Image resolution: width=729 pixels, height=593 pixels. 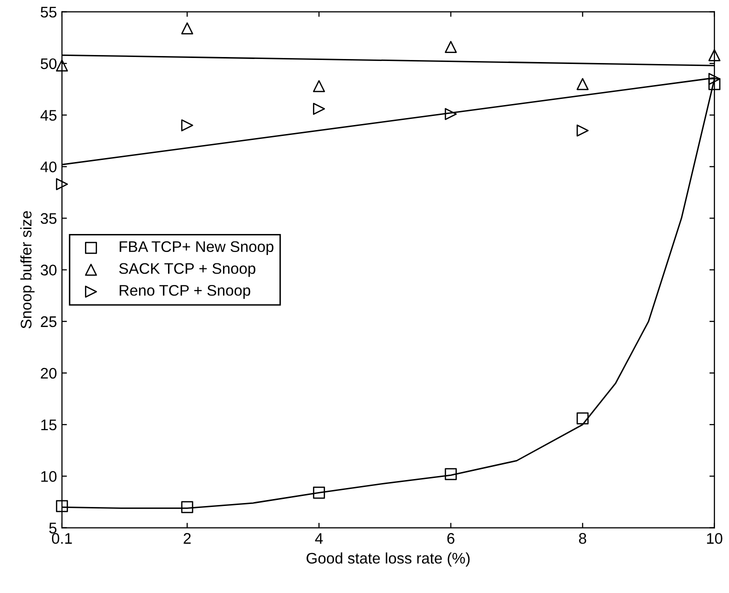 What do you see at coordinates (582, 538) in the screenshot?
I see `x-tick-label: 8` at bounding box center [582, 538].